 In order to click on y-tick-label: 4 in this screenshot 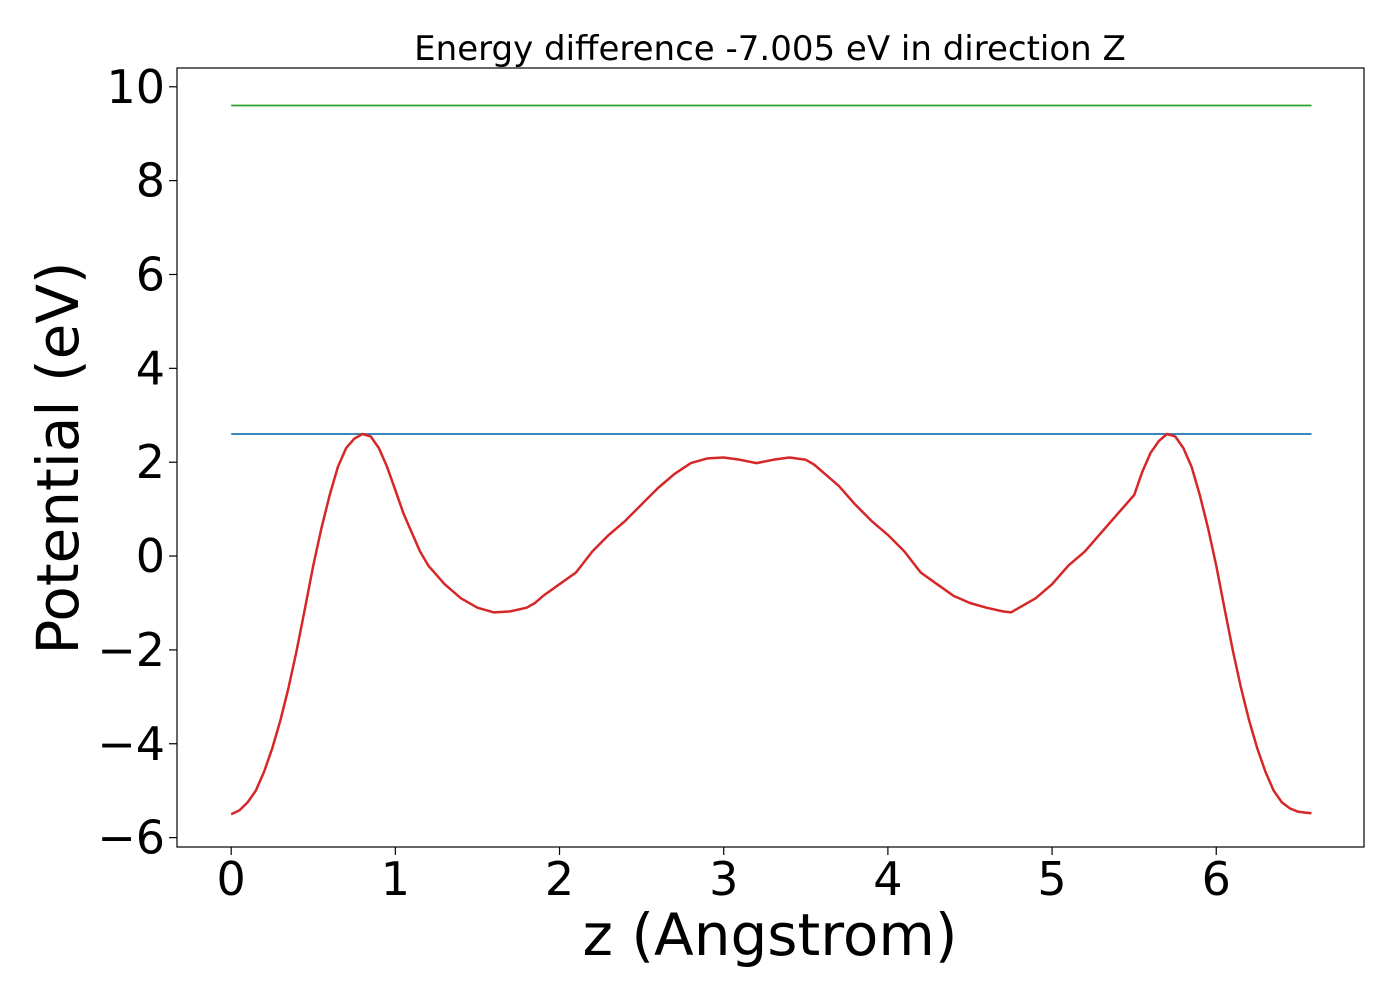, I will do `click(150, 368)`.